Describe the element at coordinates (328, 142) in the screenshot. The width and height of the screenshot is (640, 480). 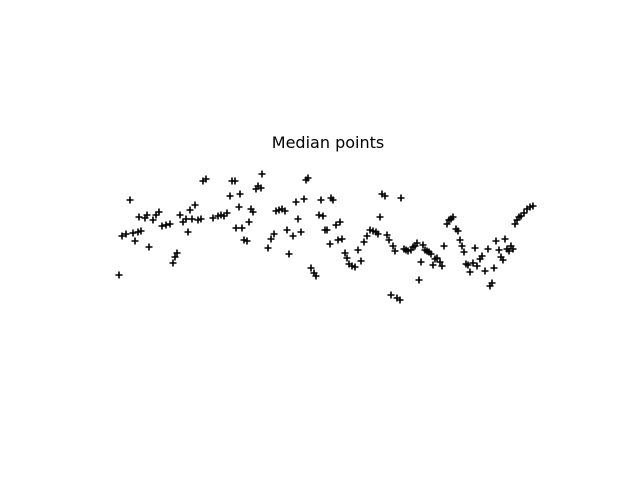
I see `chart-title: Median points` at that location.